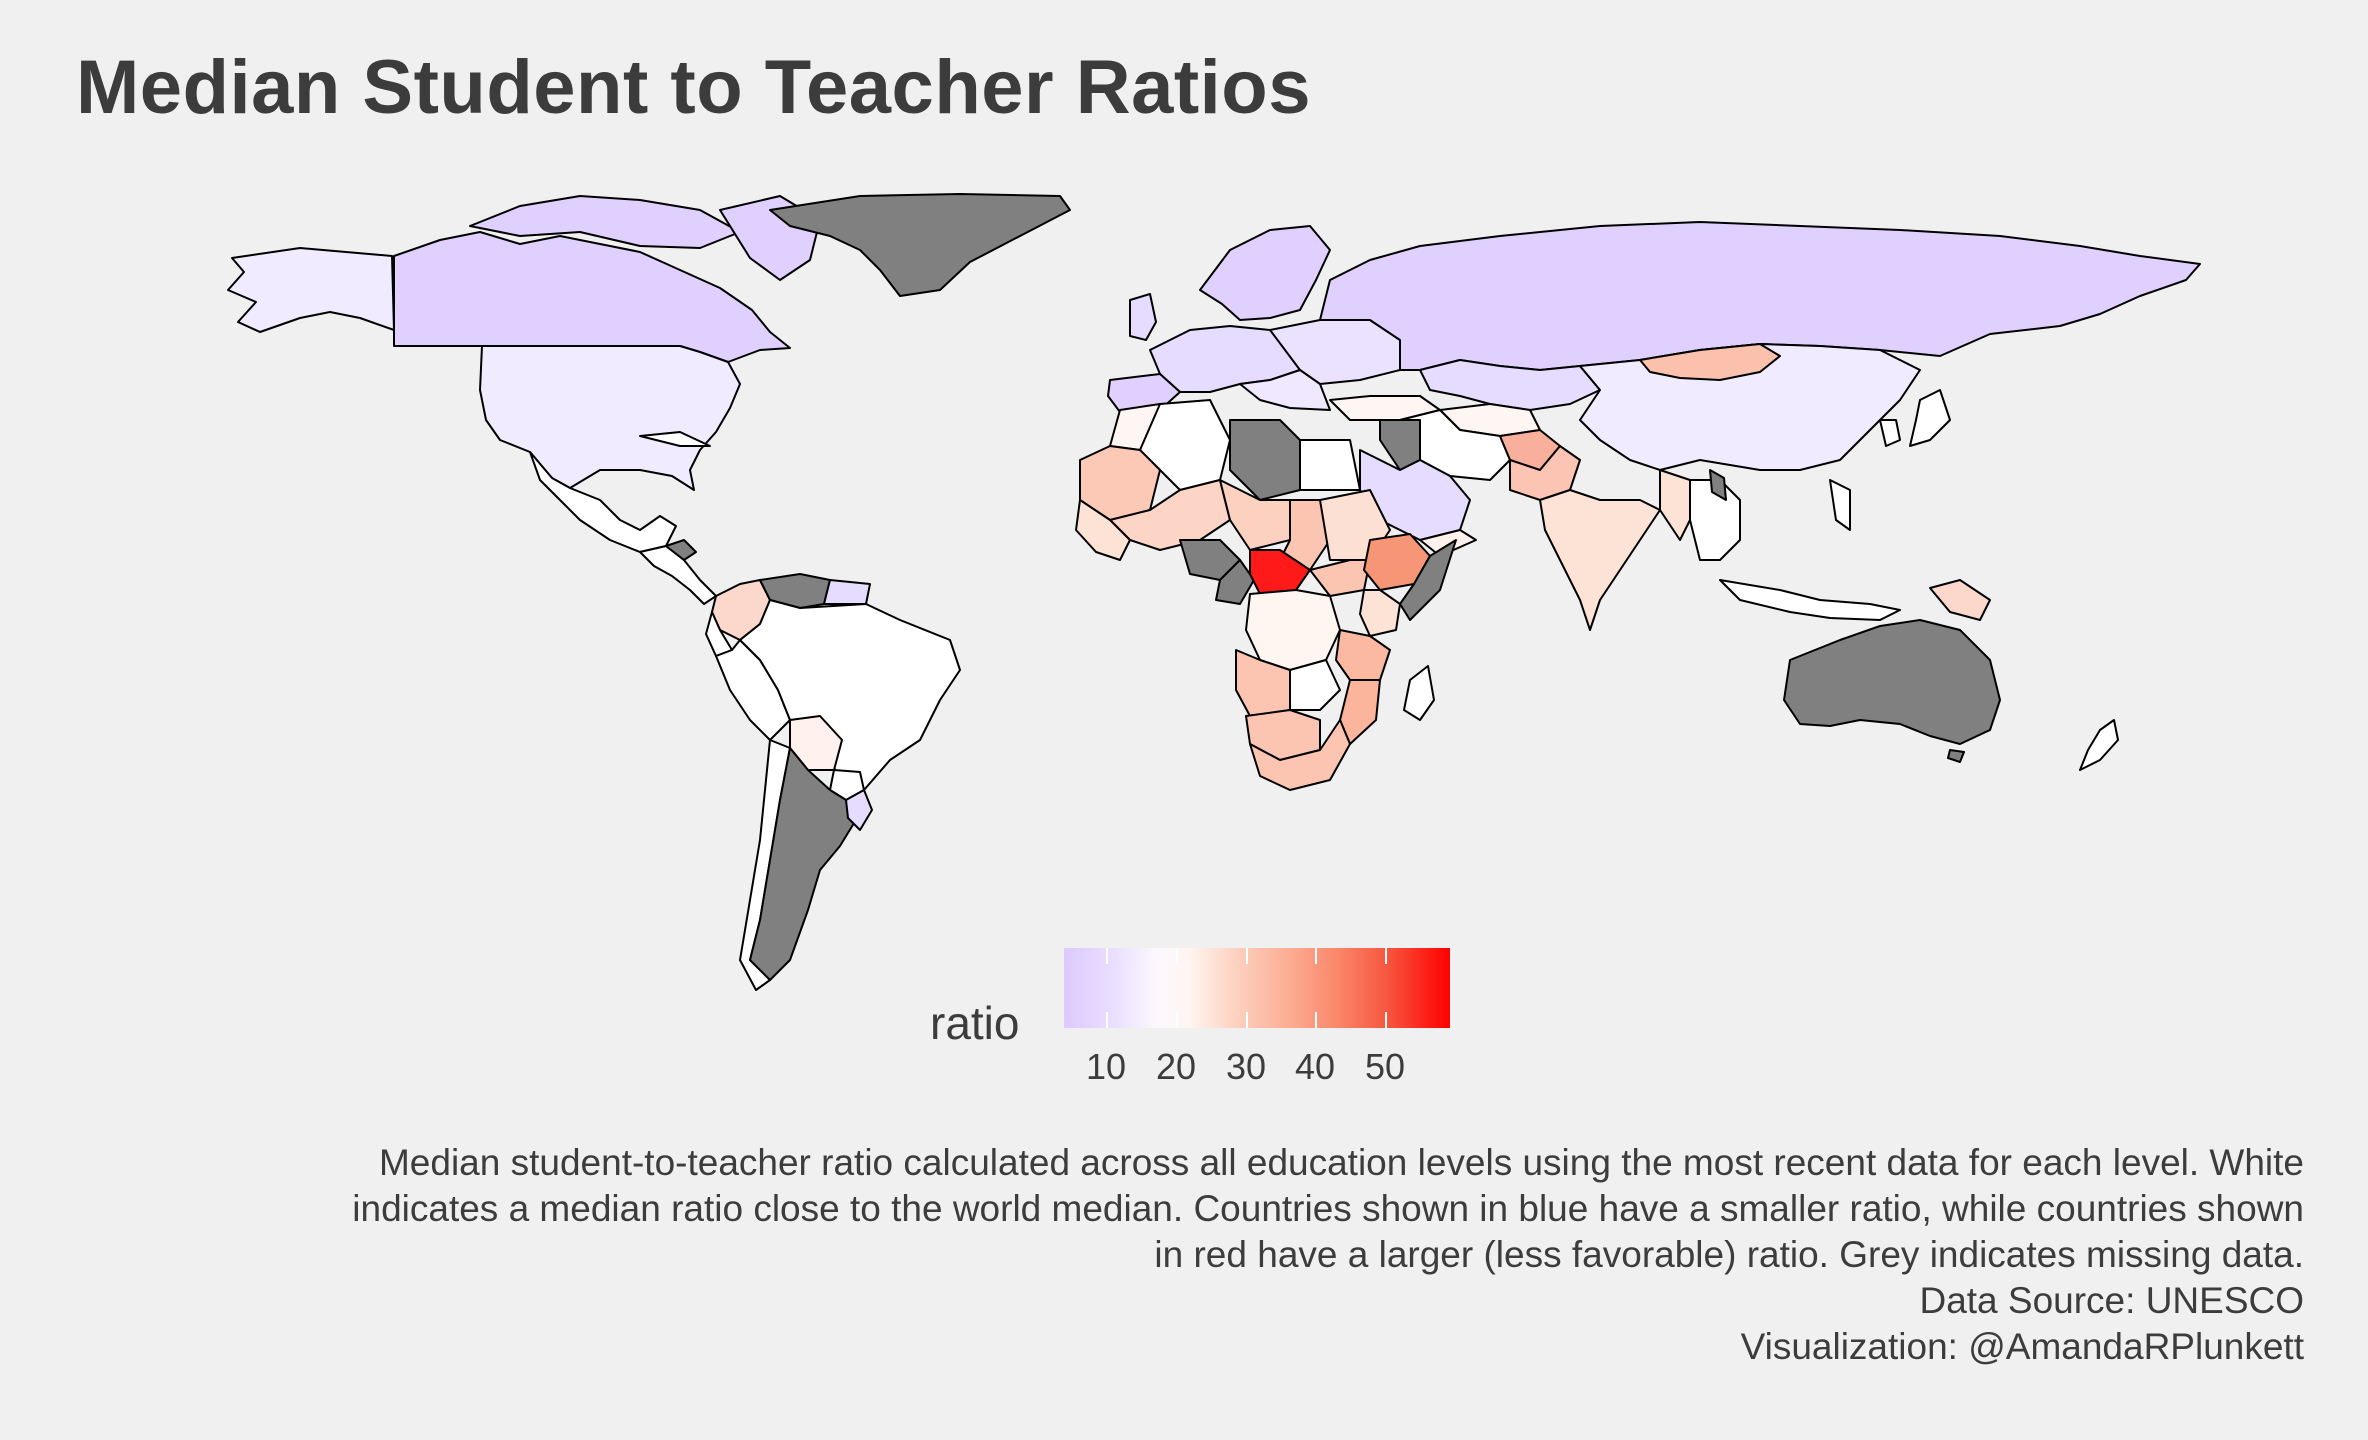 Image resolution: width=2368 pixels, height=1440 pixels. What do you see at coordinates (1285, 390) in the screenshot?
I see `balkans` at bounding box center [1285, 390].